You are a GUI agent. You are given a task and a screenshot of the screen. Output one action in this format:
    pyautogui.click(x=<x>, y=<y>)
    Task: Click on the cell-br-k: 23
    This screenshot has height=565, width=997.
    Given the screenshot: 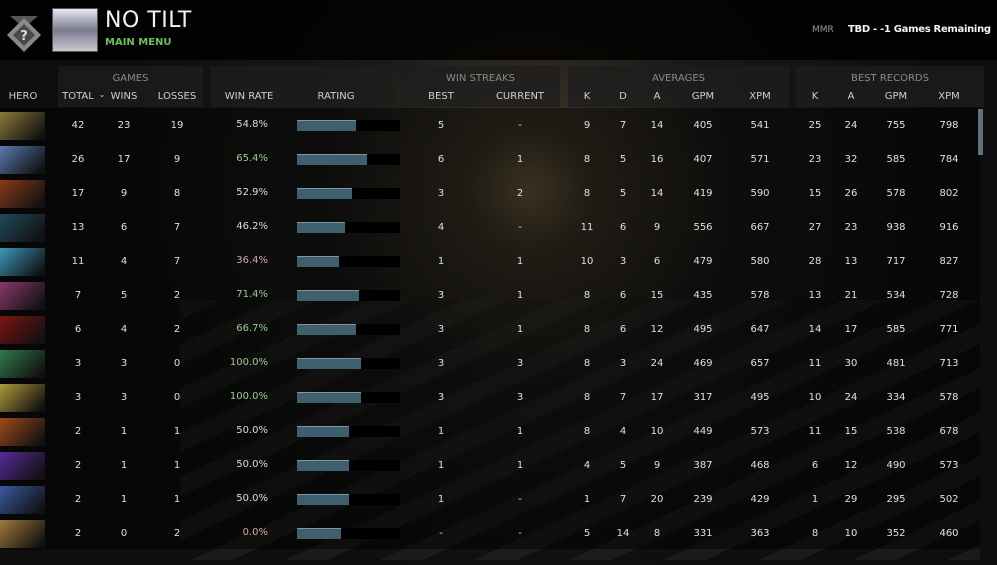 What is the action you would take?
    pyautogui.click(x=815, y=159)
    